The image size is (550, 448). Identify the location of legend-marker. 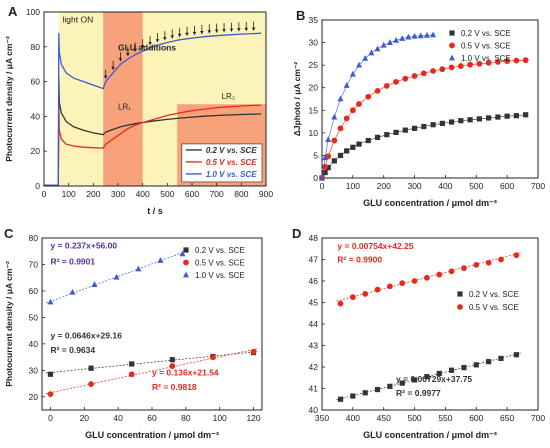
(186, 262).